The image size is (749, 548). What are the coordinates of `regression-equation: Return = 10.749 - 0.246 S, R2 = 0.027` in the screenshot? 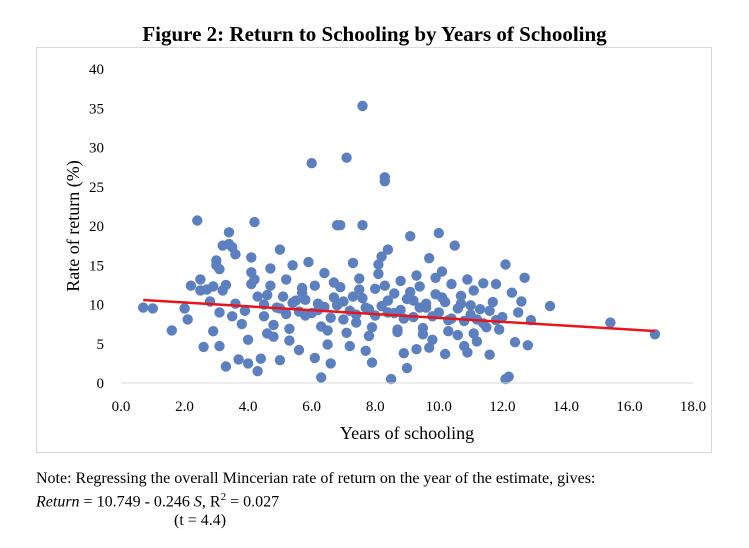 It's located at (315, 499).